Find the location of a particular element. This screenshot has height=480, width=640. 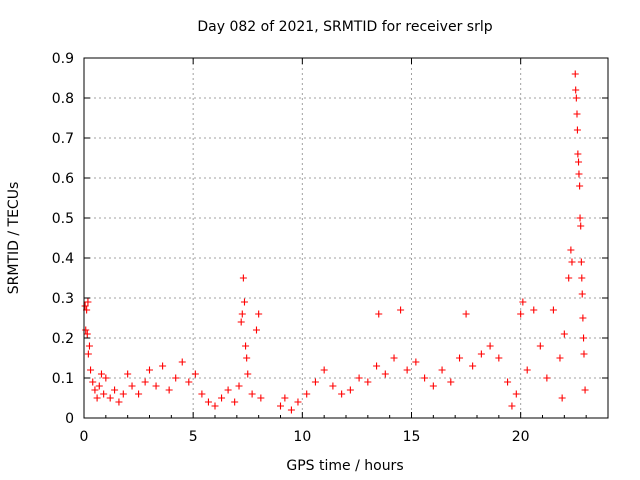

y-tick-label: 0.8 is located at coordinates (63, 99).